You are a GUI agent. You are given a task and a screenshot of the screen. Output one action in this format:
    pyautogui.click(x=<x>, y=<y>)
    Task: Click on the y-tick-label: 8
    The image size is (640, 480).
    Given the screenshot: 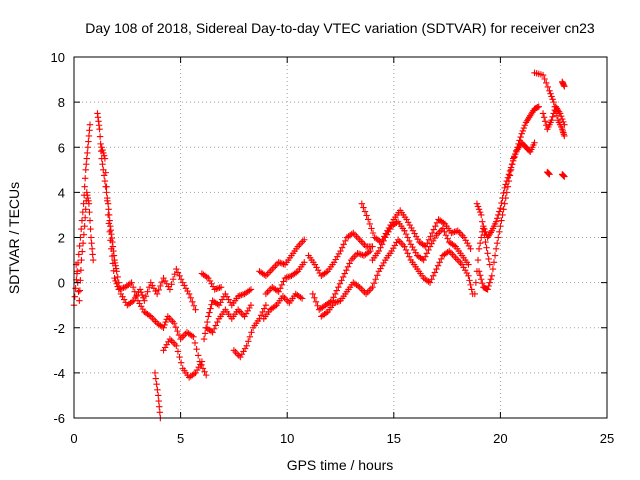 What is the action you would take?
    pyautogui.click(x=61, y=102)
    